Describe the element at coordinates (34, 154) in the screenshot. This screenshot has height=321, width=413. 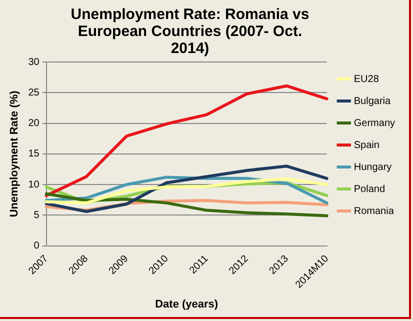
I see `y-tick-label: 15` at that location.